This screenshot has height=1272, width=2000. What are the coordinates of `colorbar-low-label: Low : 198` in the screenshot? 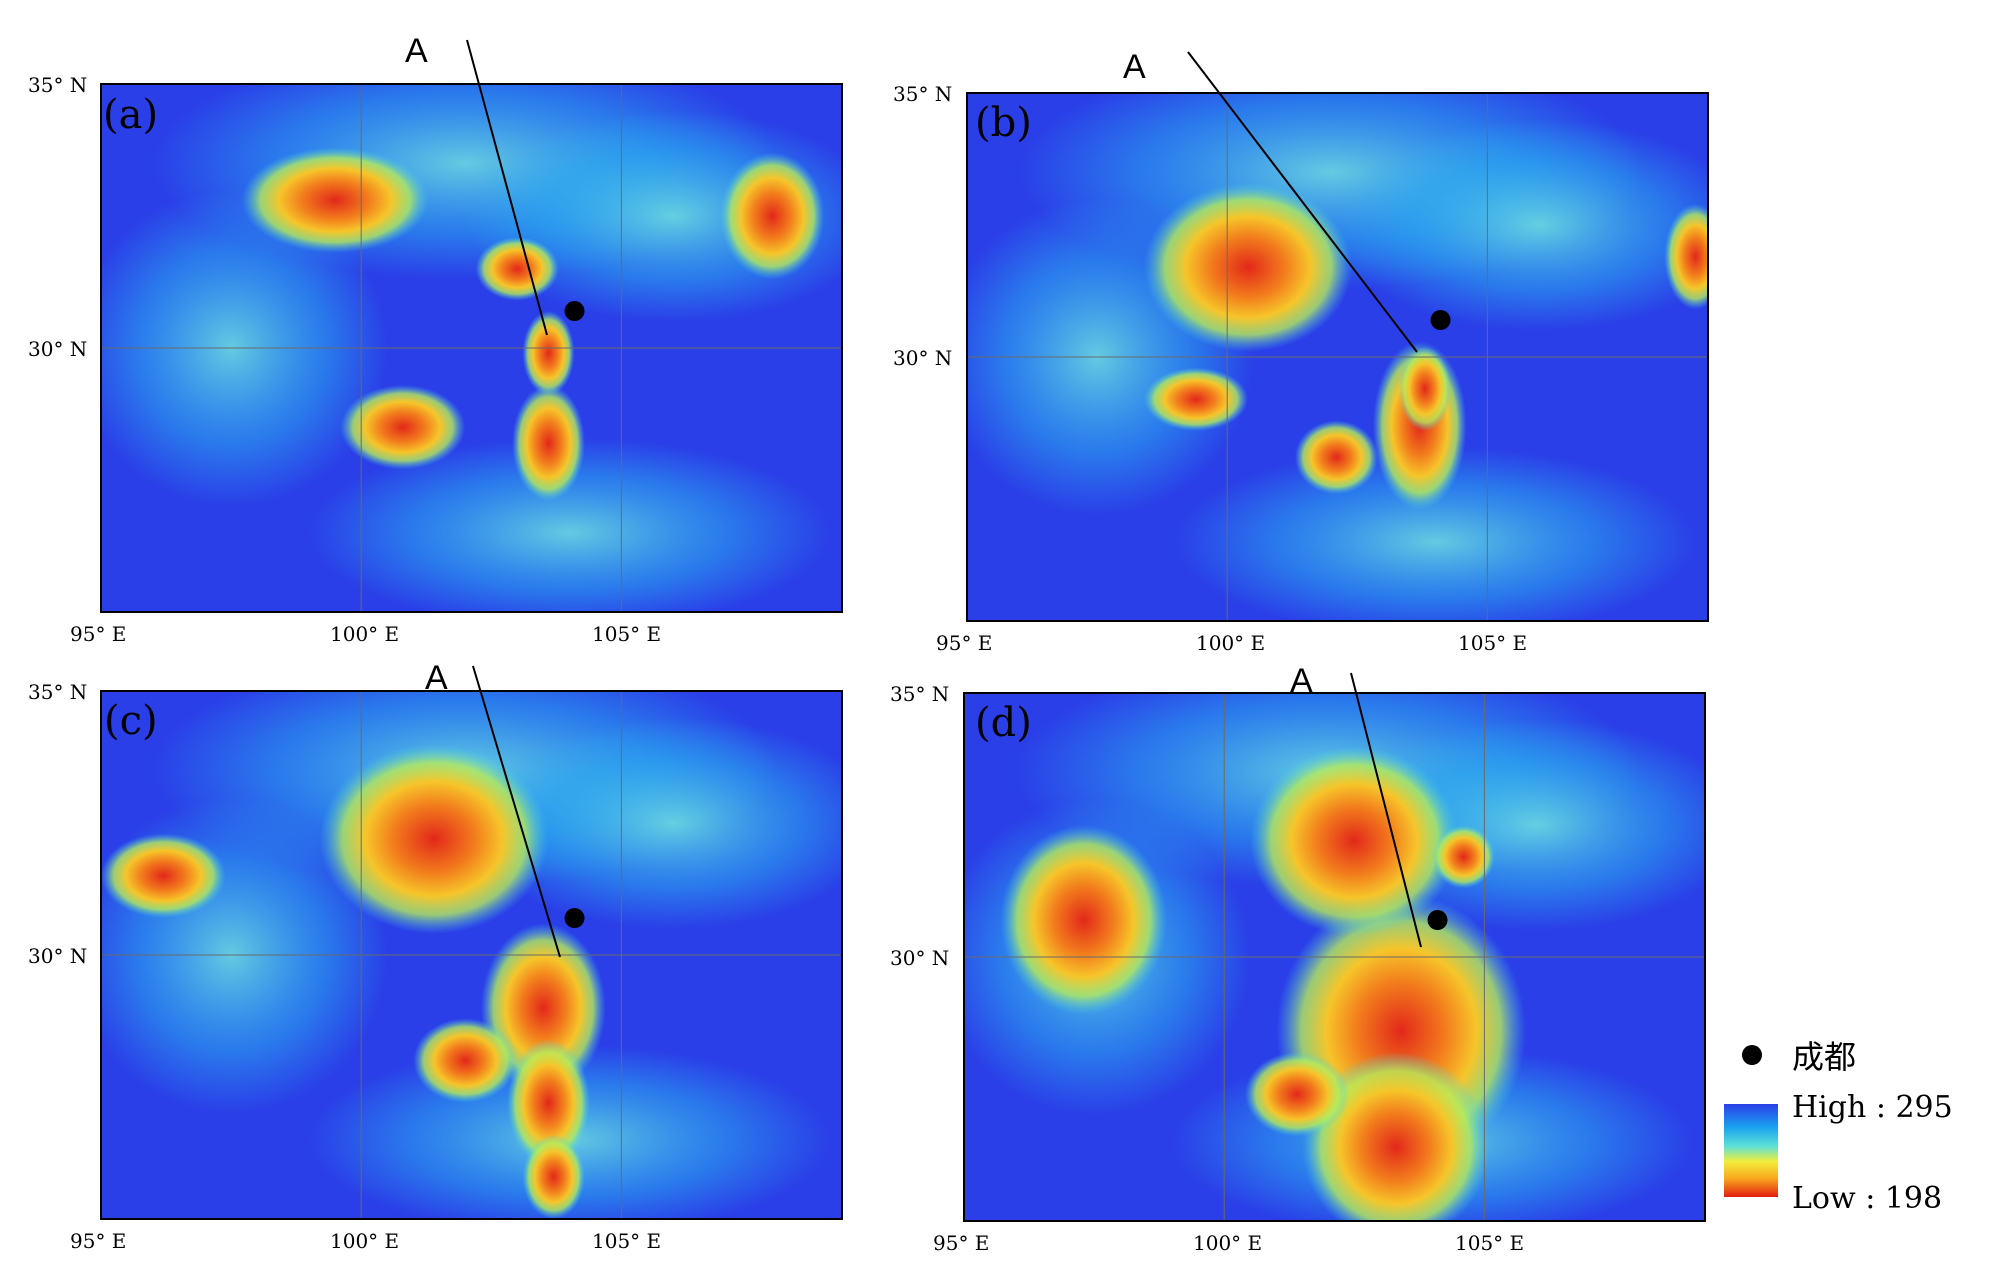 It's located at (1867, 1198).